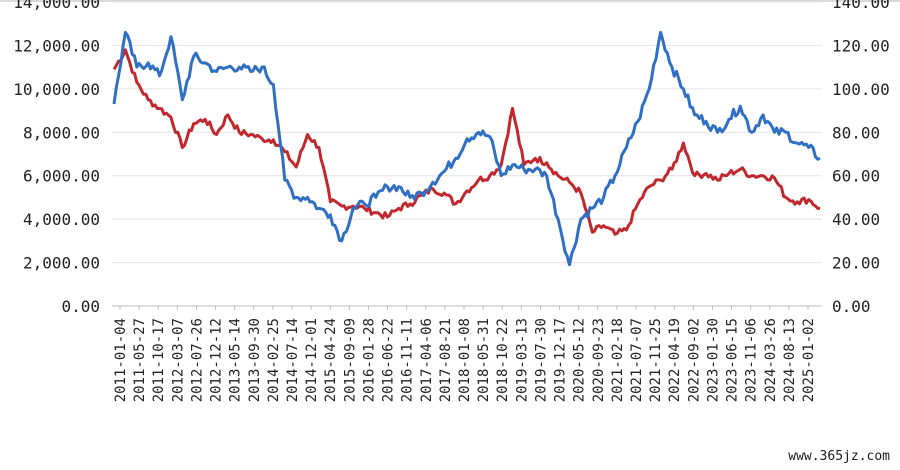 This screenshot has height=470, width=900. What do you see at coordinates (771, 360) in the screenshot?
I see `x-axis-tick-label: 2024-03-26` at bounding box center [771, 360].